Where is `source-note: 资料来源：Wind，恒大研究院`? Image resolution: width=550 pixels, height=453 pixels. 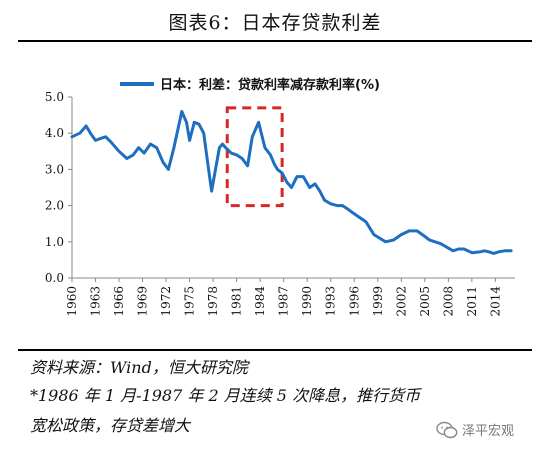 source-note: 资料来源：Wind，恒大研究院 is located at coordinates (139, 367).